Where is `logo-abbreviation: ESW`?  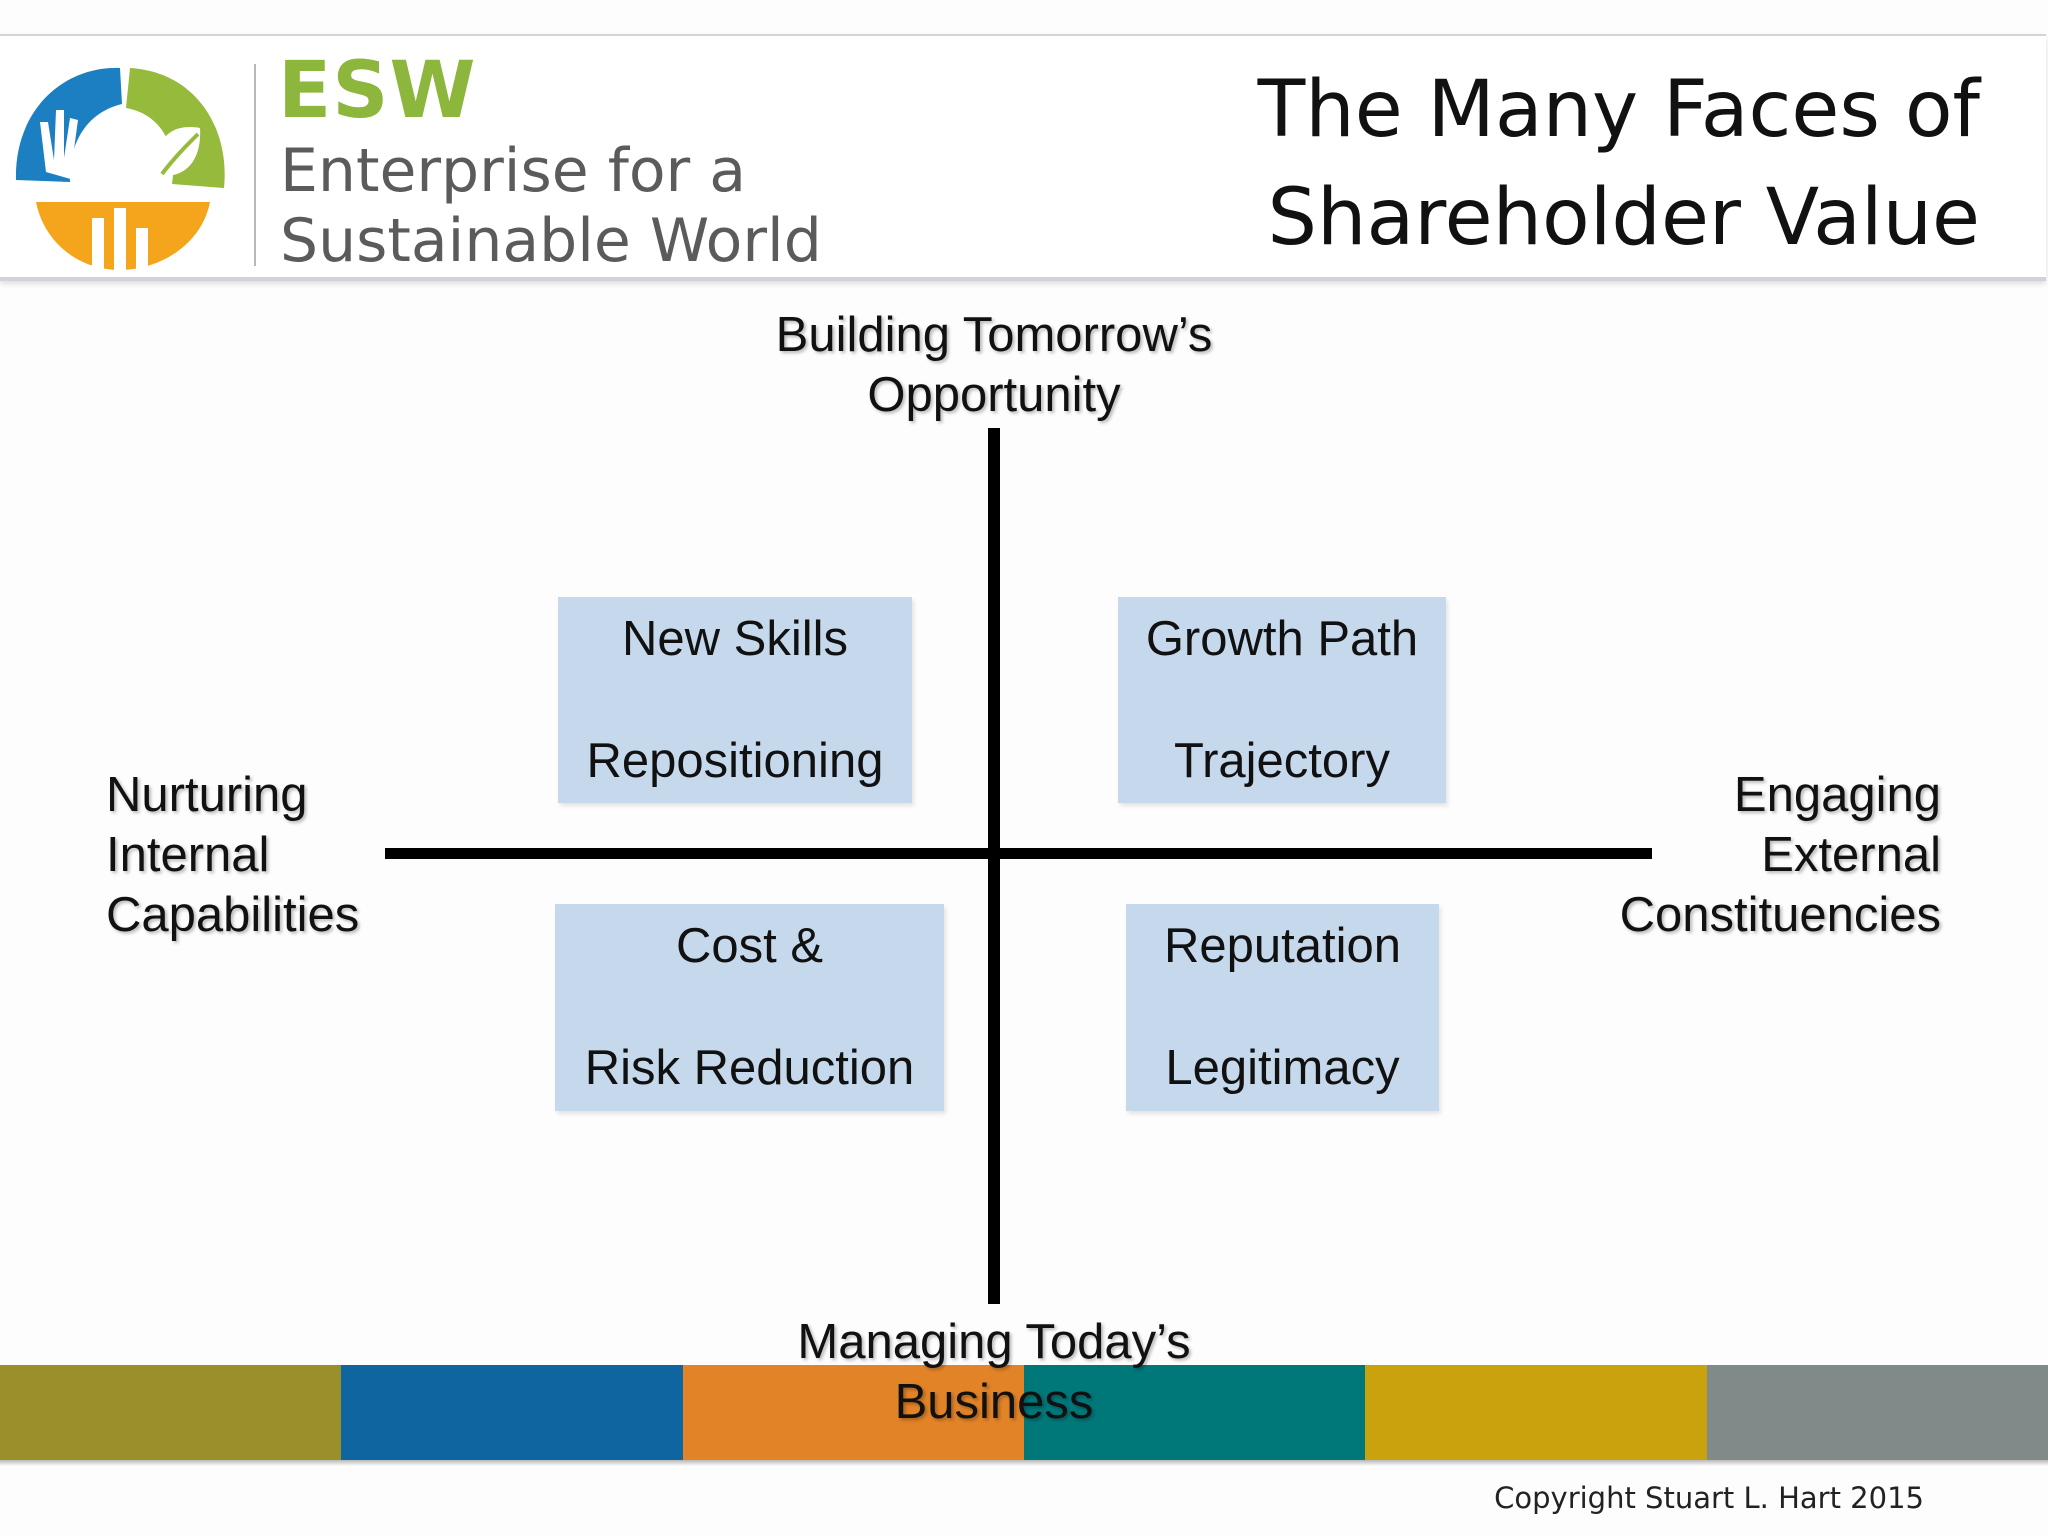 logo-abbreviation: ESW is located at coordinates (377, 91).